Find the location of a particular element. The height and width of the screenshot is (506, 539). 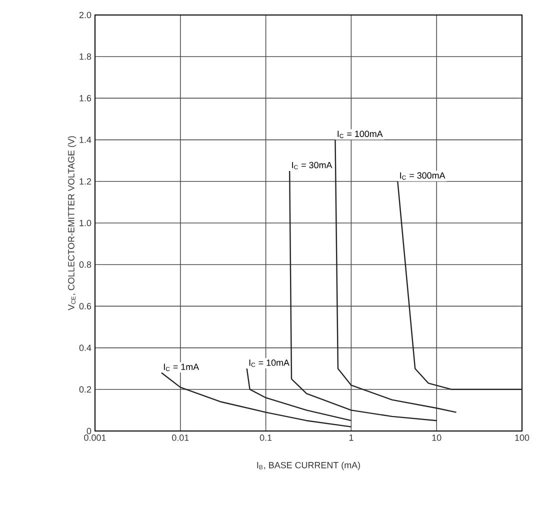

x-tick-label: 0.001 is located at coordinates (95, 437).